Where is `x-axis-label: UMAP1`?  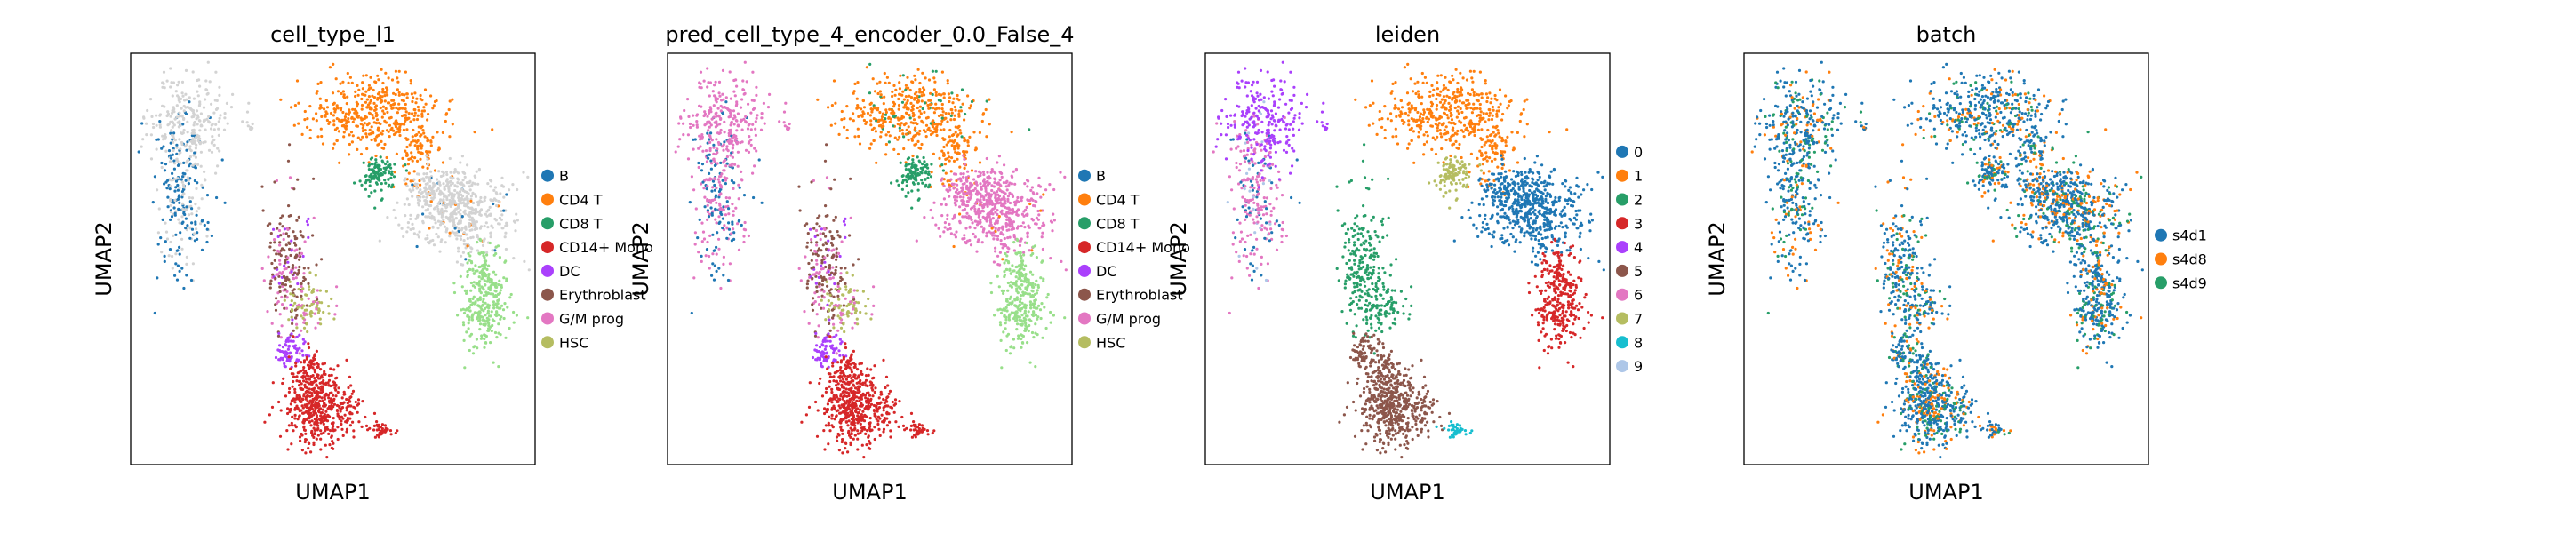
x-axis-label: UMAP1 is located at coordinates (332, 492).